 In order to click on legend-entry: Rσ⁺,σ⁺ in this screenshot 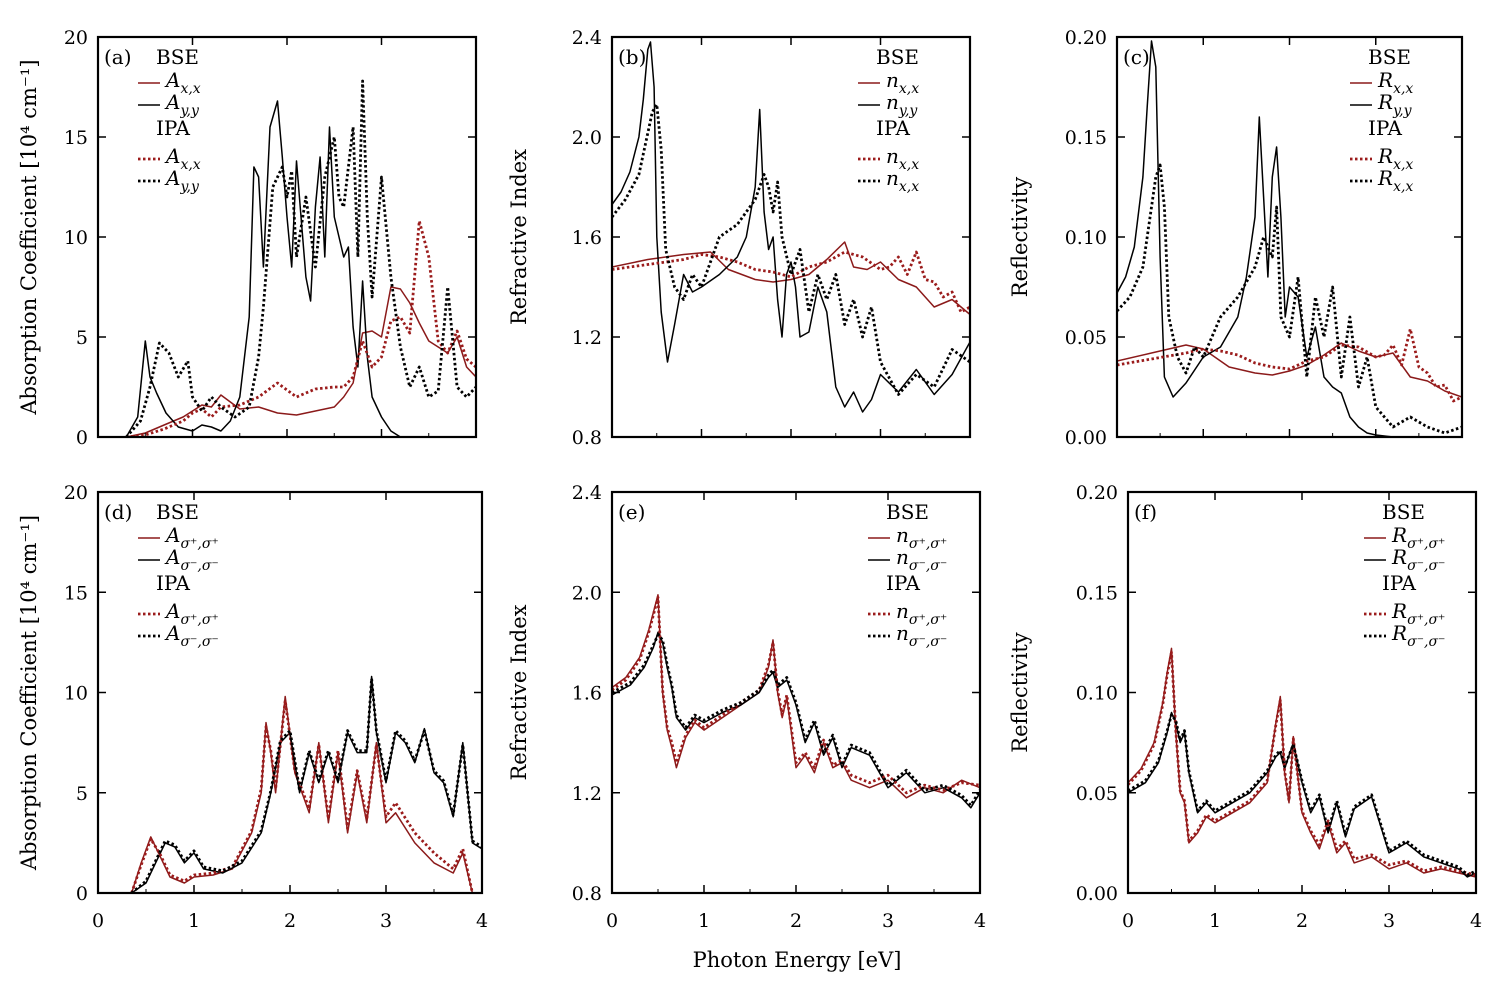, I will do `click(1418, 537)`.